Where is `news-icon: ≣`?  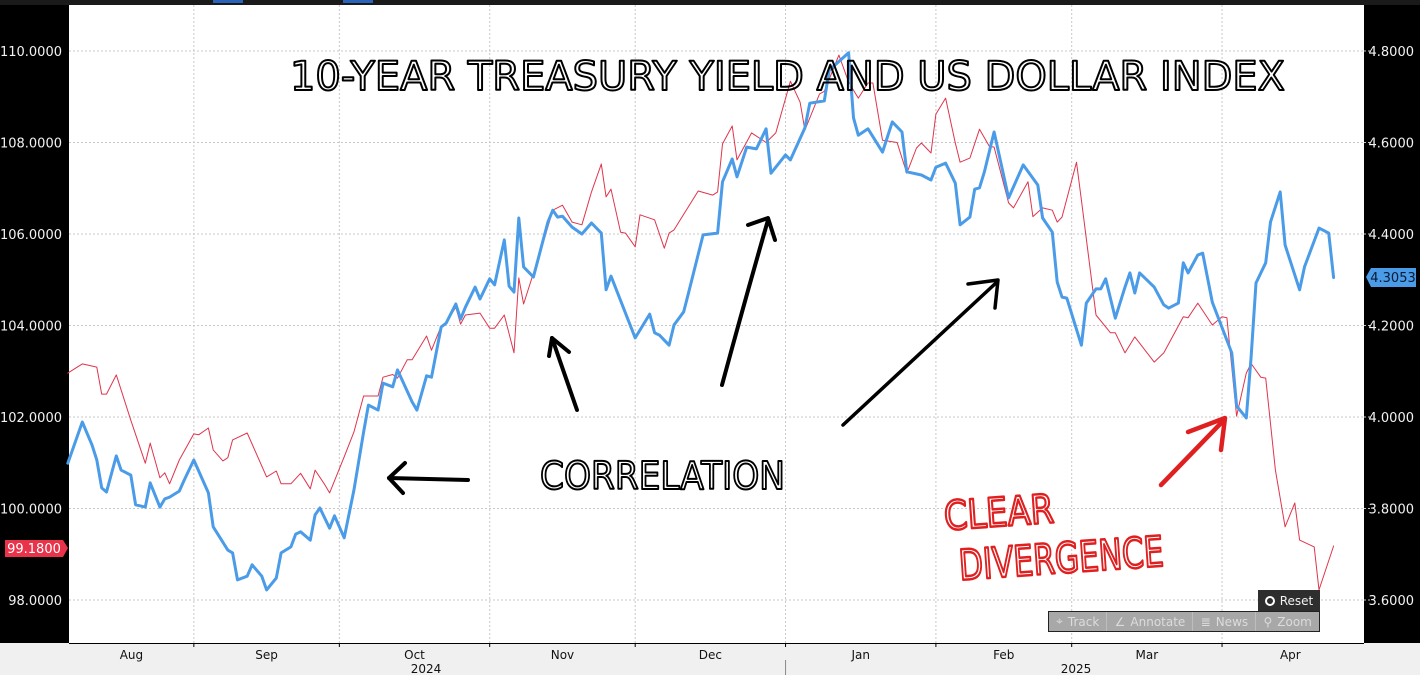 news-icon: ≣ is located at coordinates (1205, 621).